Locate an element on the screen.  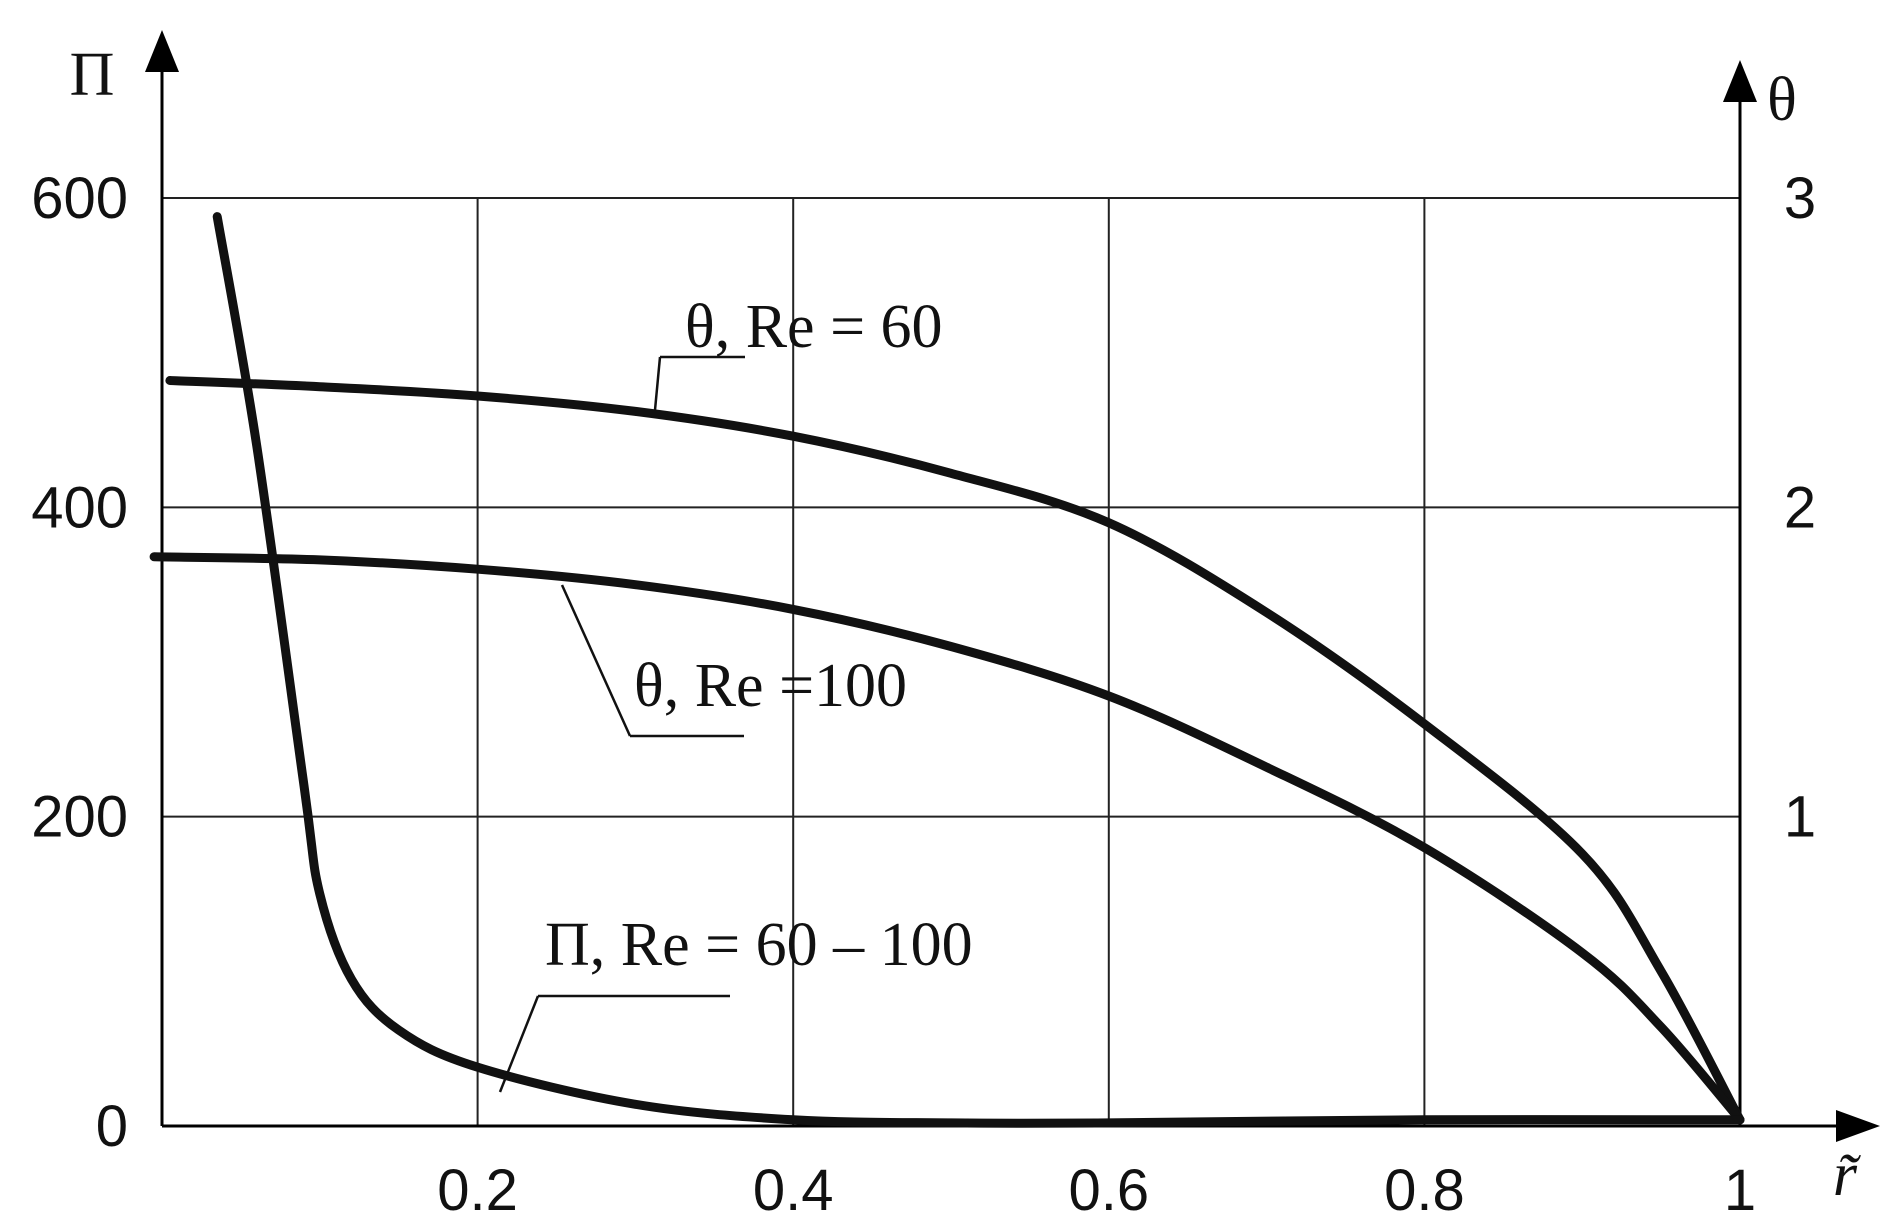
right-axis-arrow is located at coordinates (1740, 81).